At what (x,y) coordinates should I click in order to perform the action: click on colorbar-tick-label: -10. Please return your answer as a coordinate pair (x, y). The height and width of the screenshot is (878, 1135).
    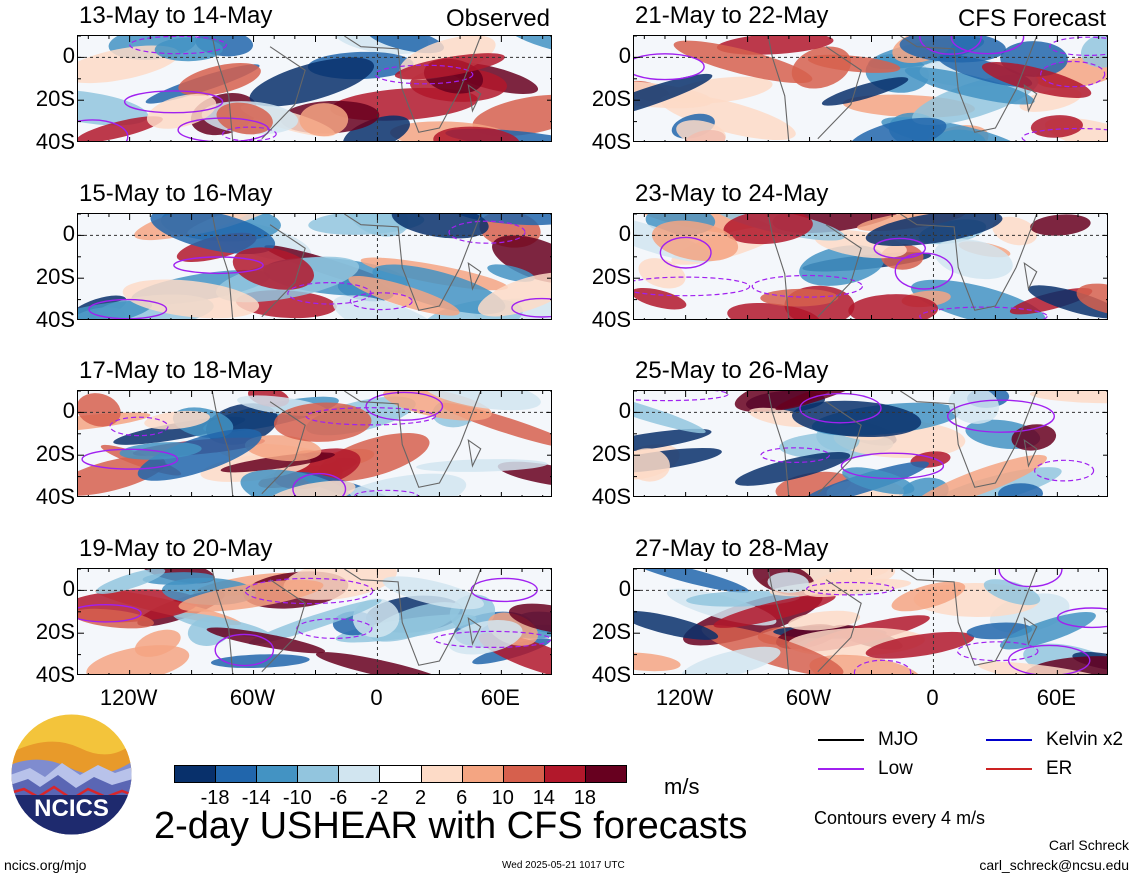
    Looking at the image, I should click on (297, 798).